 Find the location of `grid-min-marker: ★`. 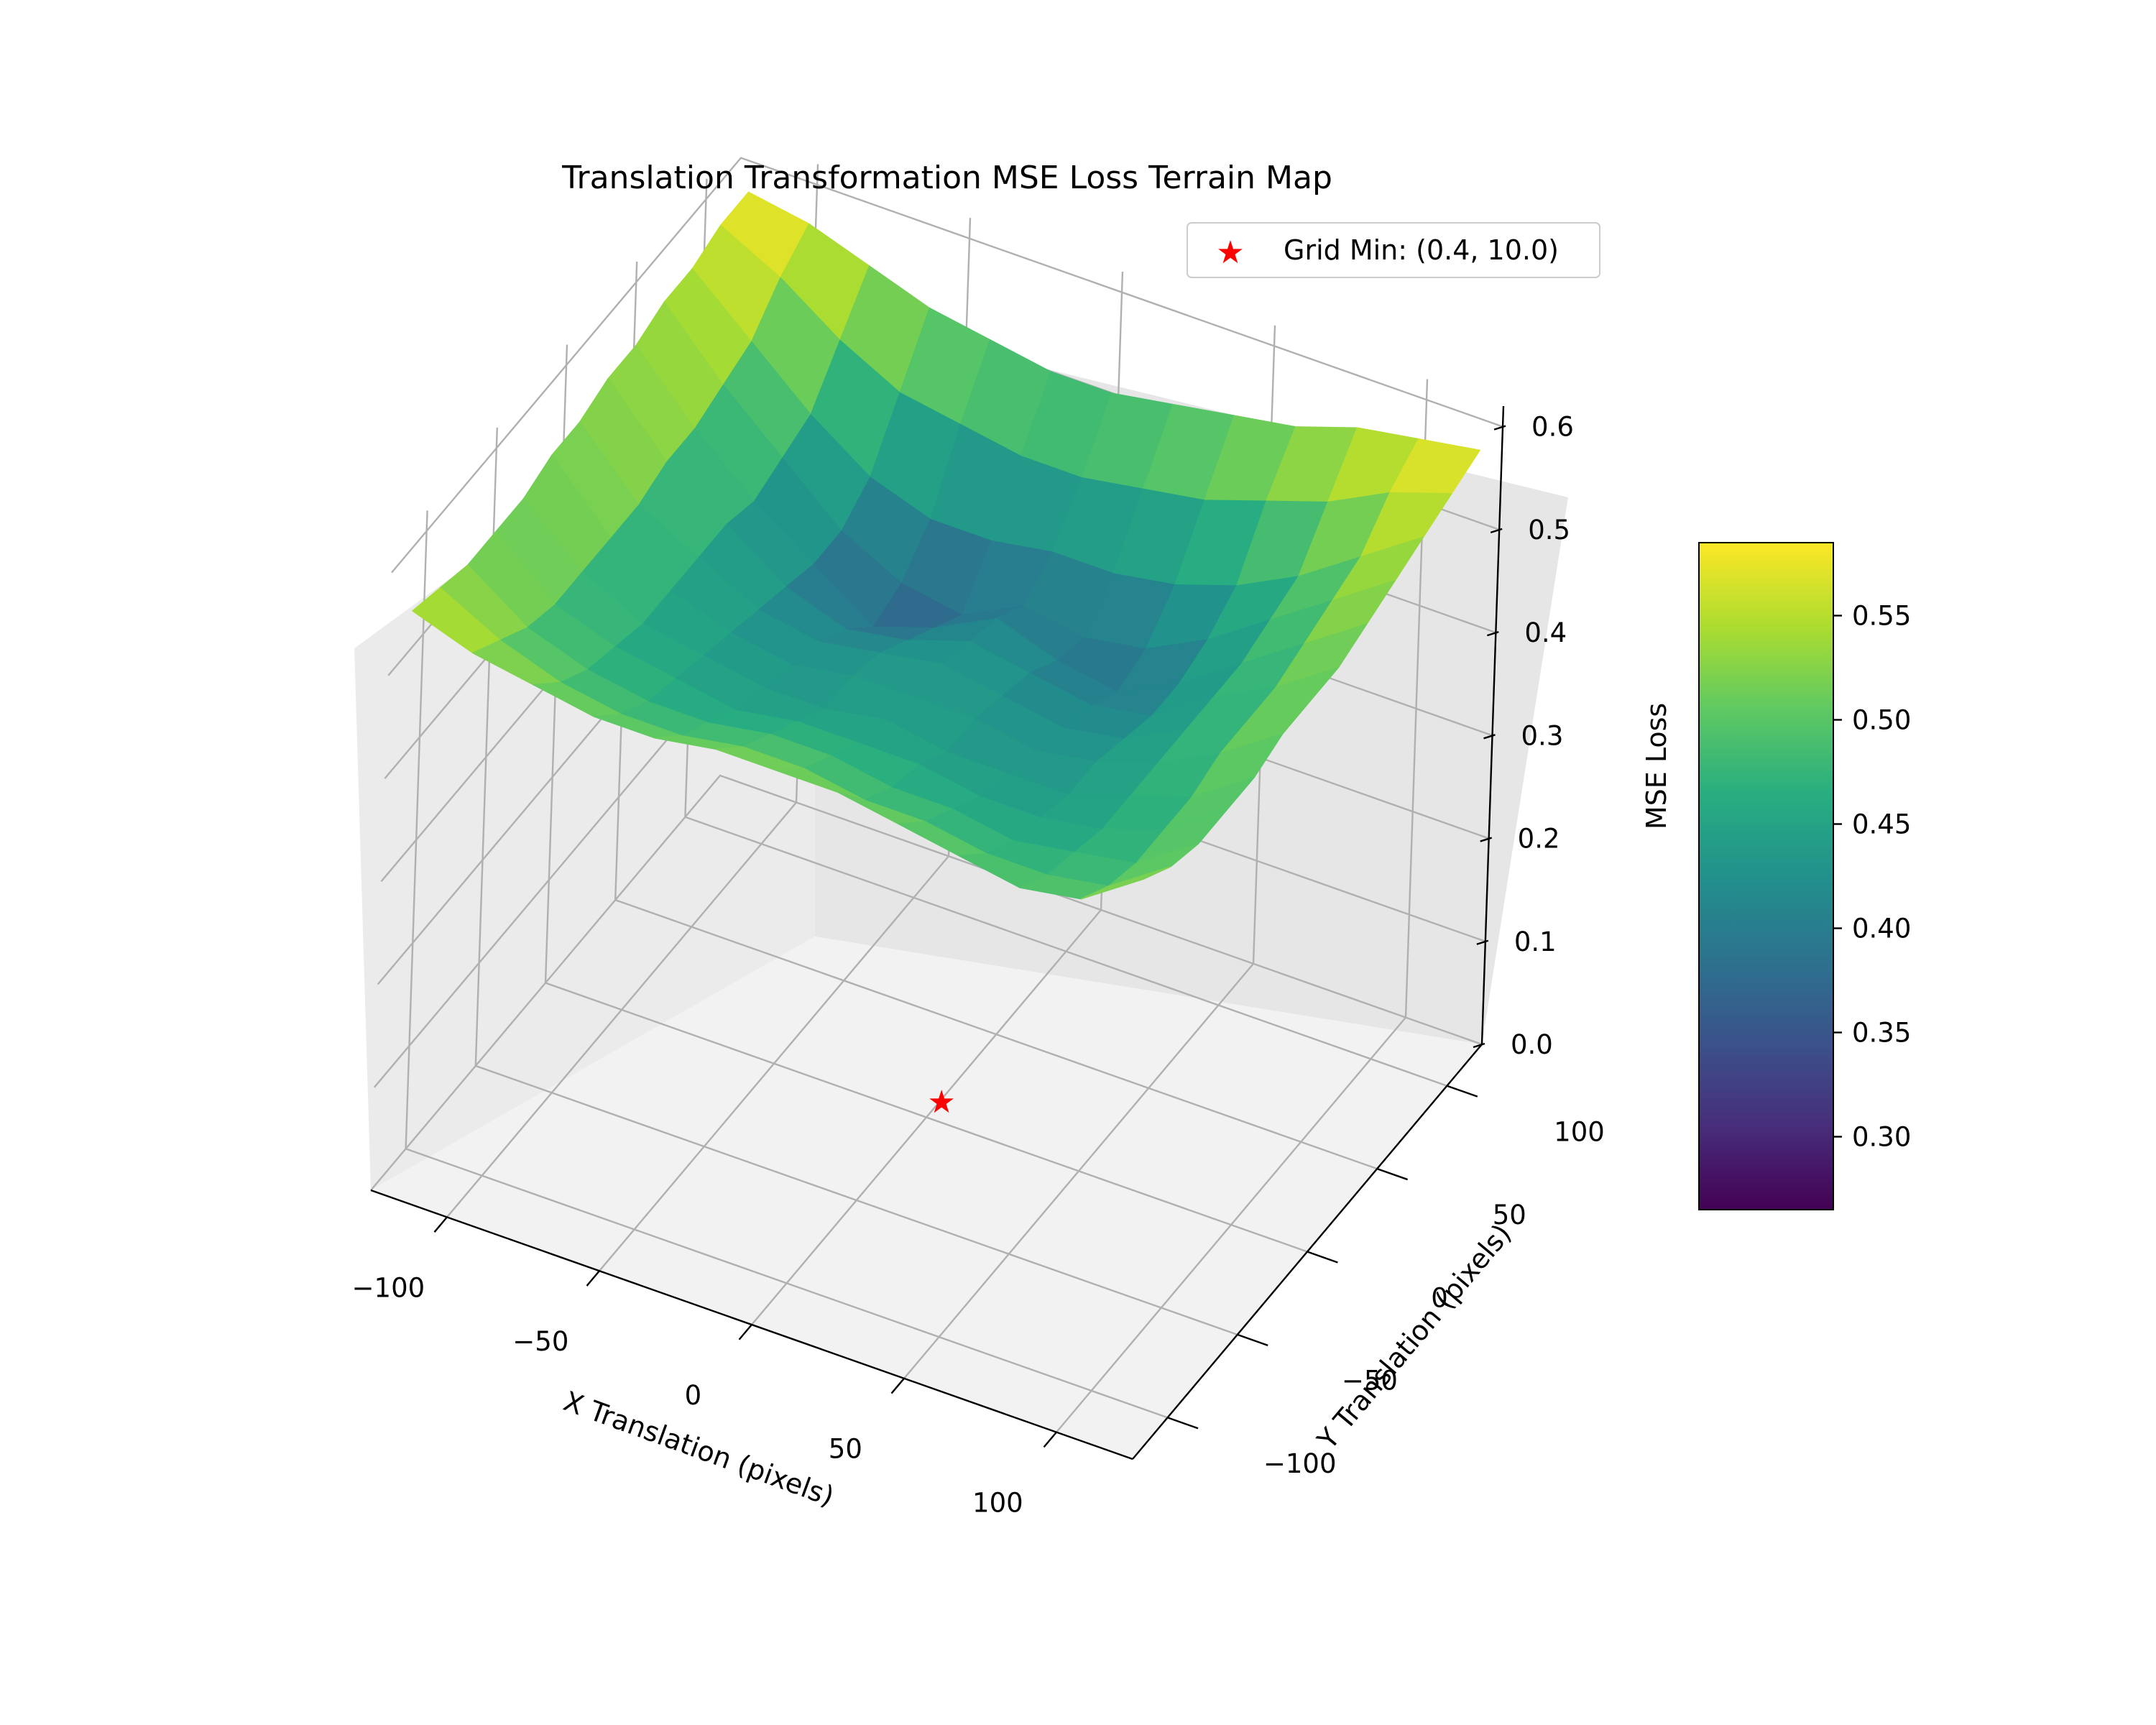

grid-min-marker: ★ is located at coordinates (941, 1102).